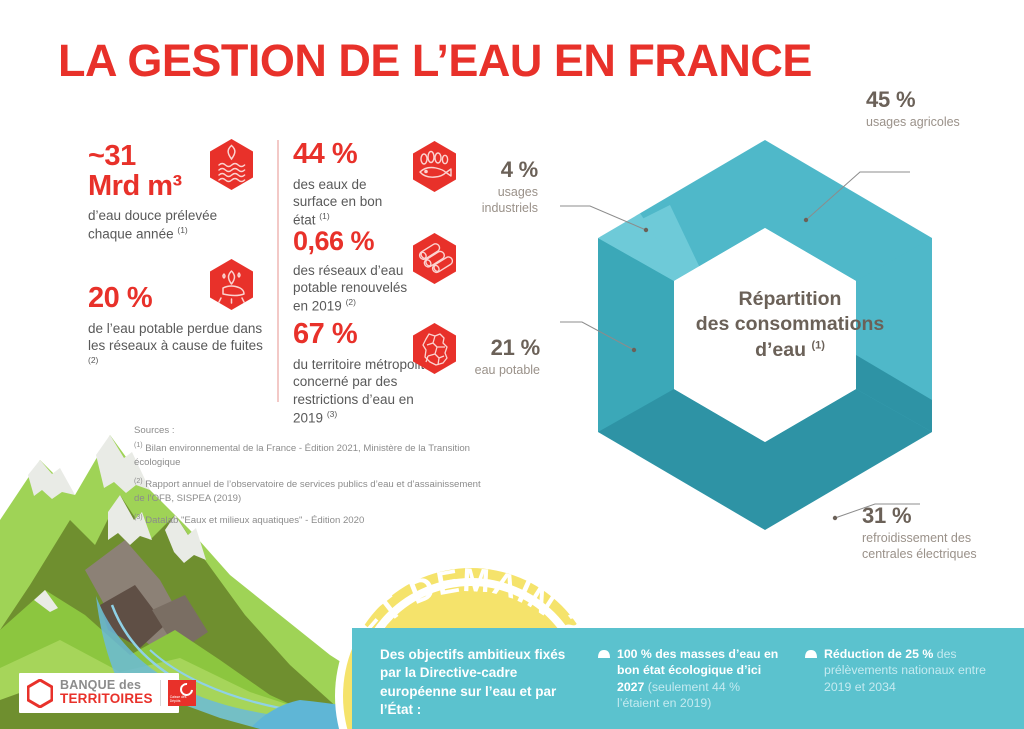 The width and height of the screenshot is (1024, 729). What do you see at coordinates (781, 349) in the screenshot?
I see `chart-center-line-3: d’eau` at bounding box center [781, 349].